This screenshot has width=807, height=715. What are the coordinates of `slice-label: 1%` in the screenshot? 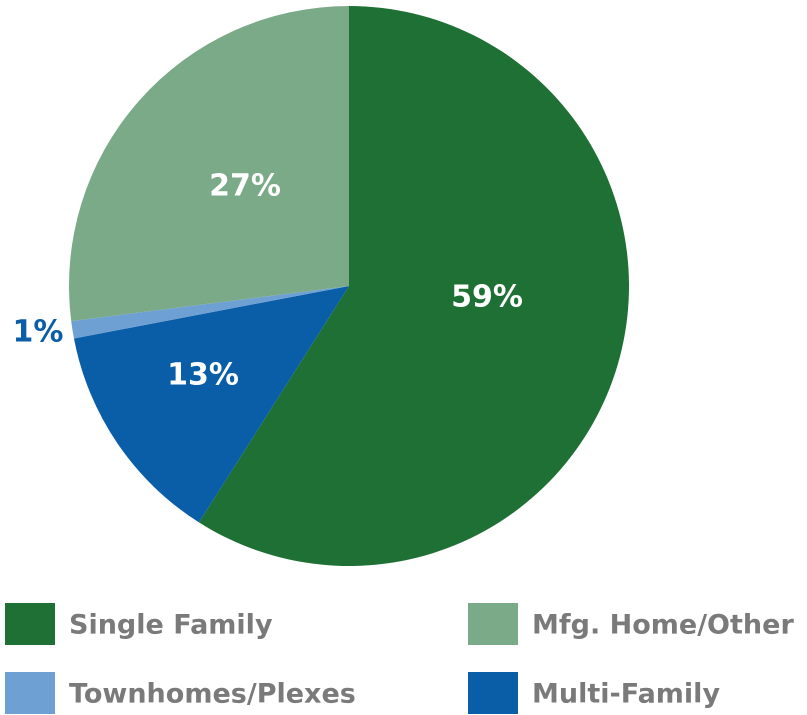 It's located at (38, 332).